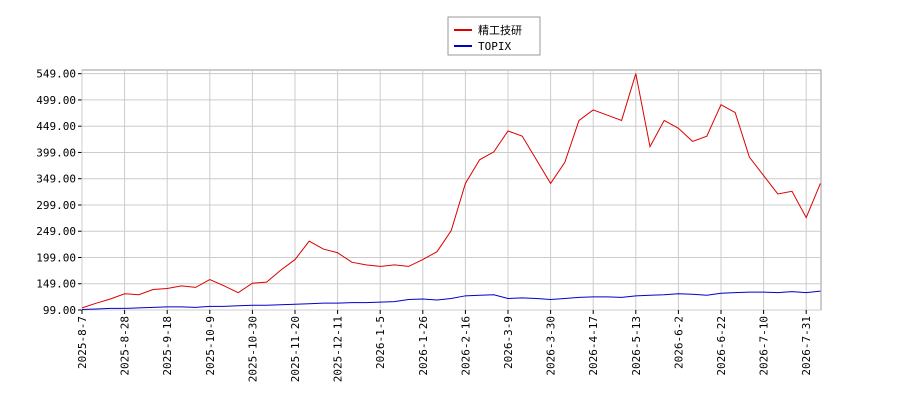 Image resolution: width=900 pixels, height=400 pixels. What do you see at coordinates (56, 126) in the screenshot?
I see `y-tick-label: 449.00` at bounding box center [56, 126].